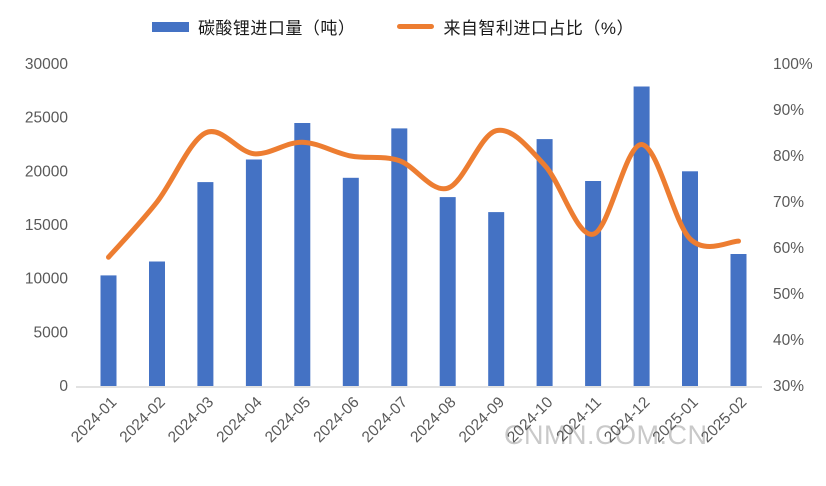 The height and width of the screenshot is (486, 826). What do you see at coordinates (393, 26) in the screenshot?
I see `chart-legend: 碳酸锂进口量（吨） 来自智利进口占比（%）` at bounding box center [393, 26].